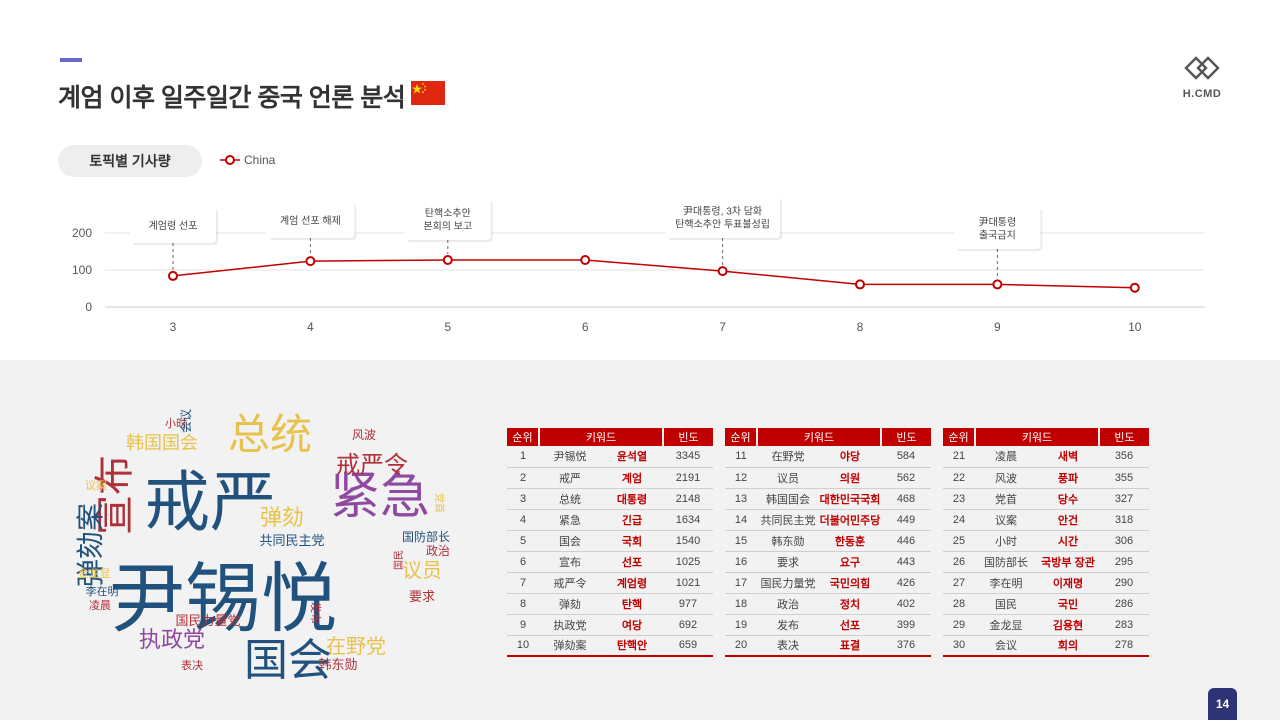  Describe the element at coordinates (570, 457) in the screenshot. I see `chinese-keyword-cell: 尹锡悦` at that location.